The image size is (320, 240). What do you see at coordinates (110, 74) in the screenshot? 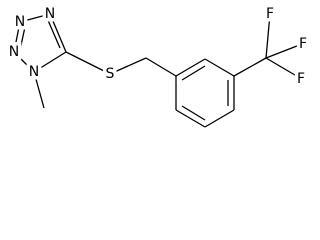
I see `atom-label: S` at bounding box center [110, 74].